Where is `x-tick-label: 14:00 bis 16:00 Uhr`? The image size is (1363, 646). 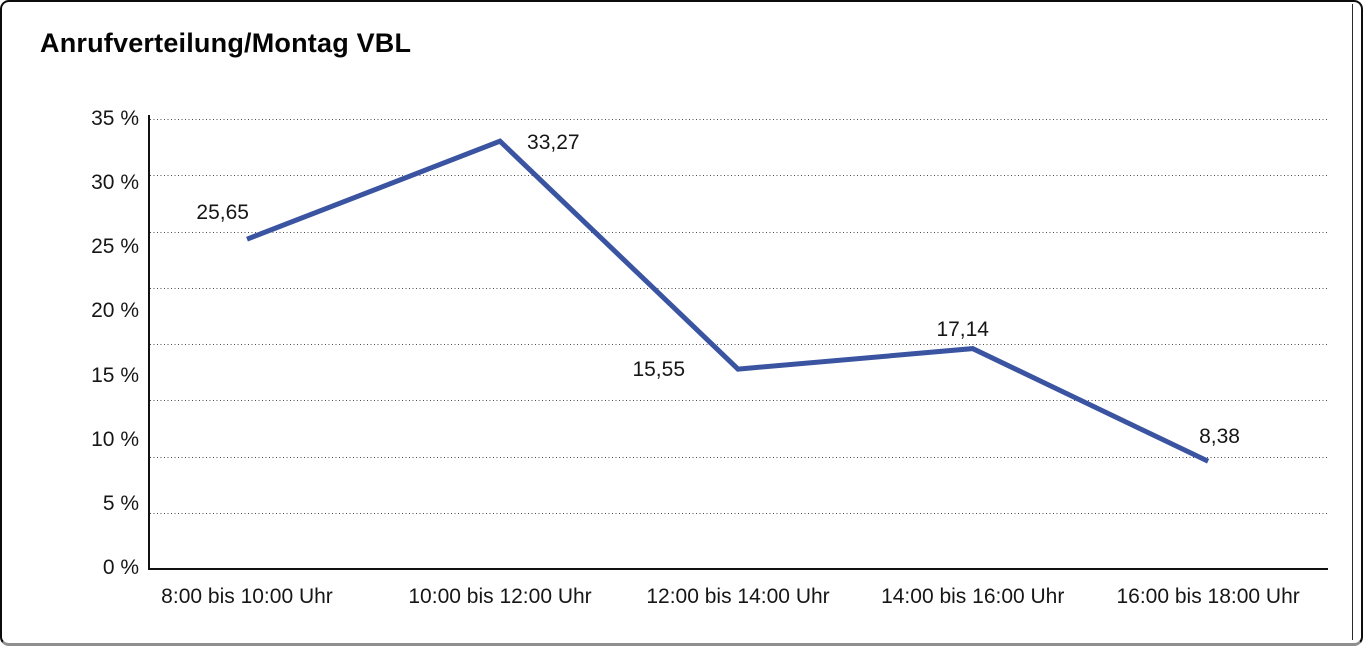
x-tick-label: 14:00 bis 16:00 Uhr is located at coordinates (973, 596).